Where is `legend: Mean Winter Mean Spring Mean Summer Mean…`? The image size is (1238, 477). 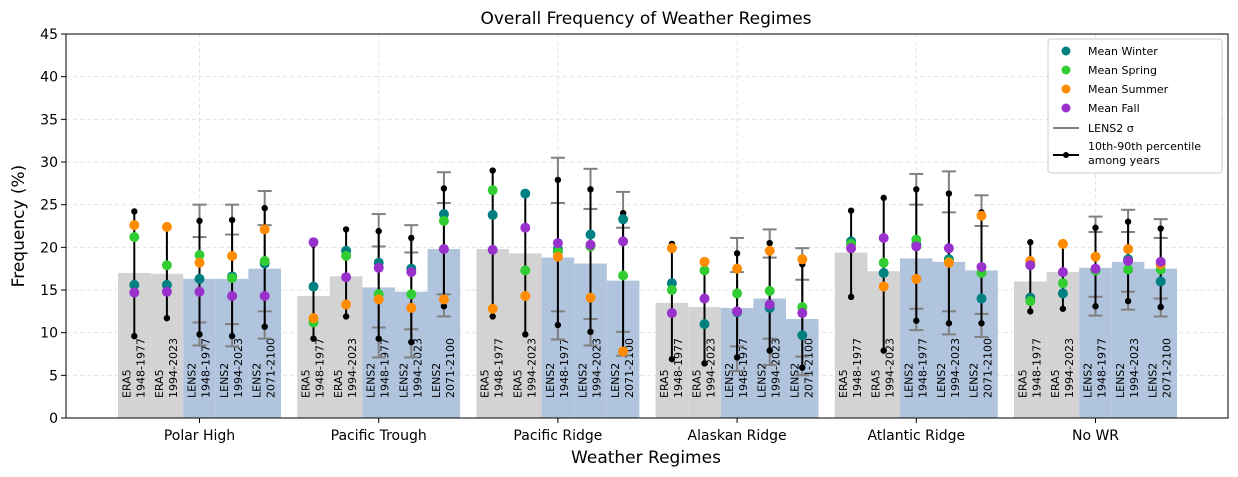
legend: Mean Winter Mean Spring Mean Summer Mean… is located at coordinates (1135, 106).